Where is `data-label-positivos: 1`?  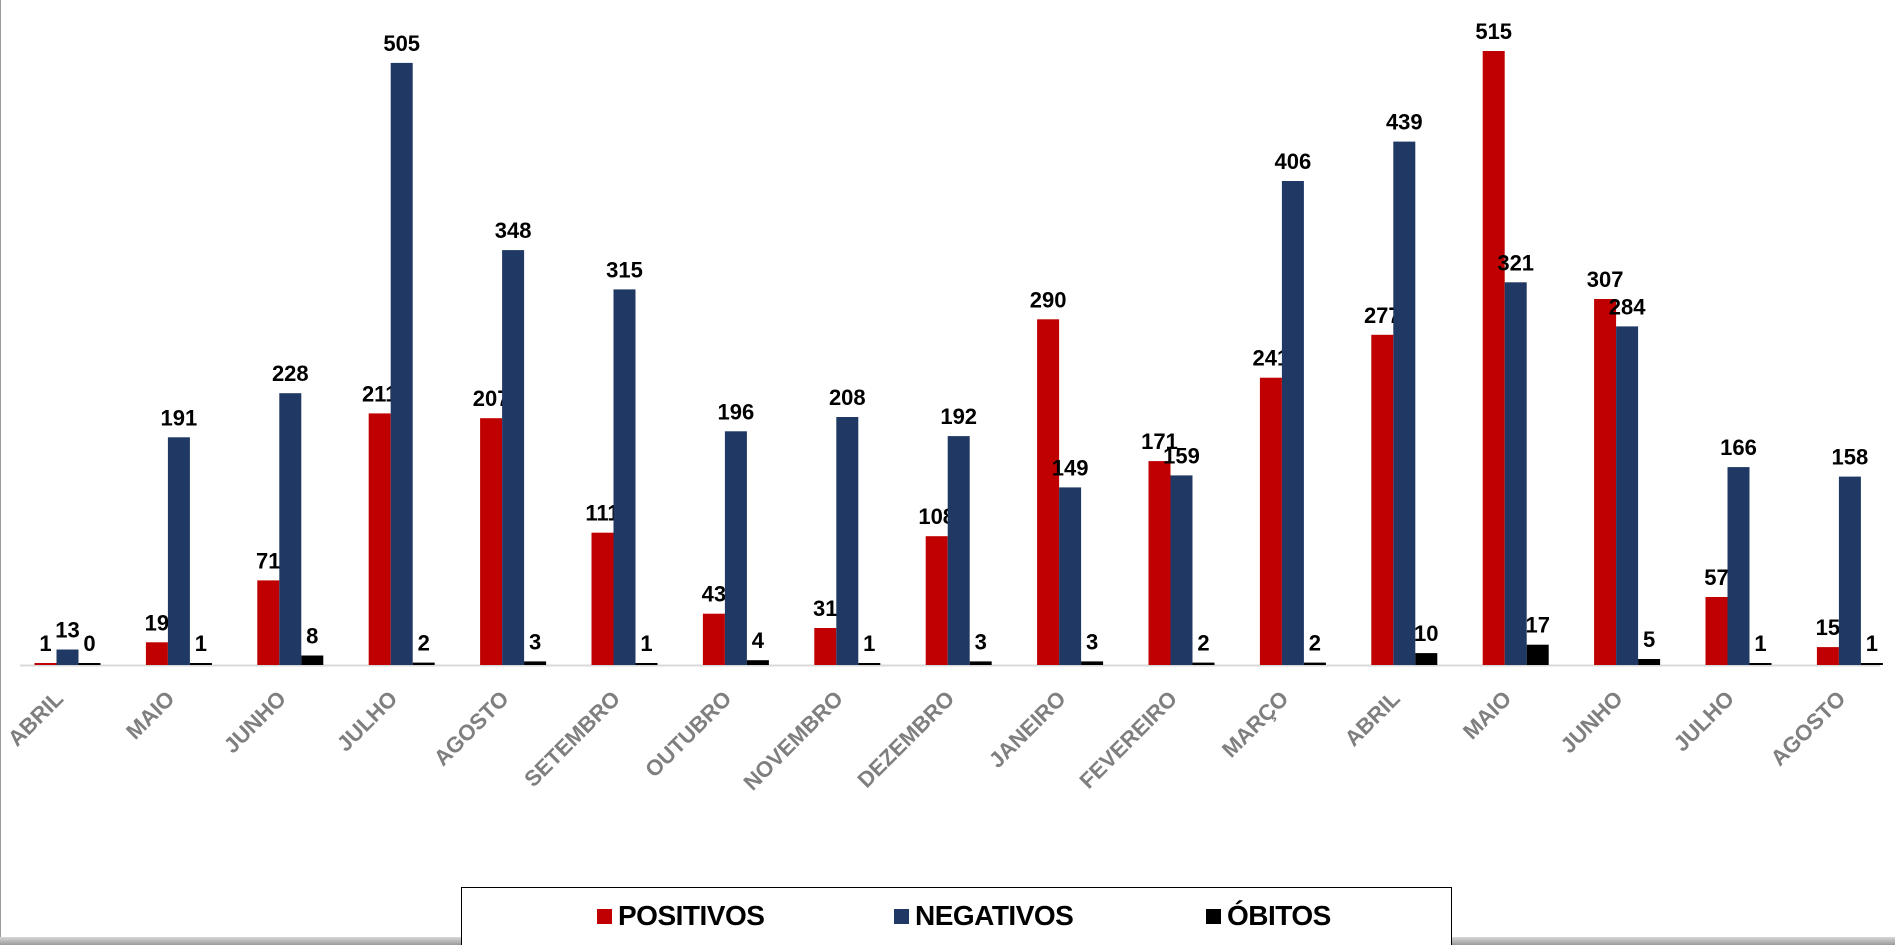
data-label-positivos: 1 is located at coordinates (45, 643).